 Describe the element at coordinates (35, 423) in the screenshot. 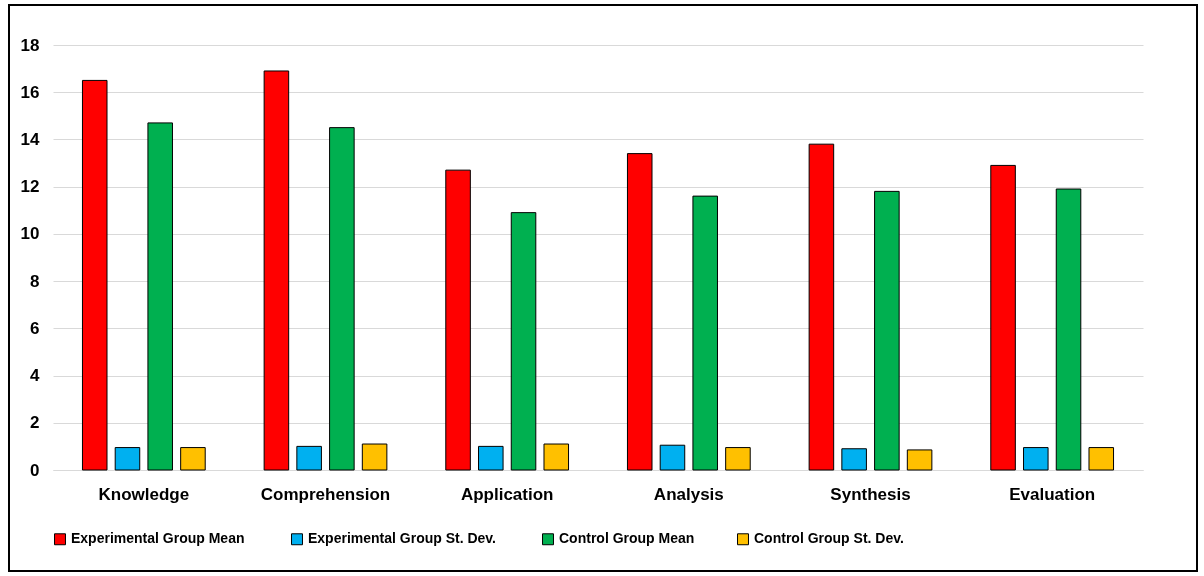

I see `y-tick-label: 2` at that location.